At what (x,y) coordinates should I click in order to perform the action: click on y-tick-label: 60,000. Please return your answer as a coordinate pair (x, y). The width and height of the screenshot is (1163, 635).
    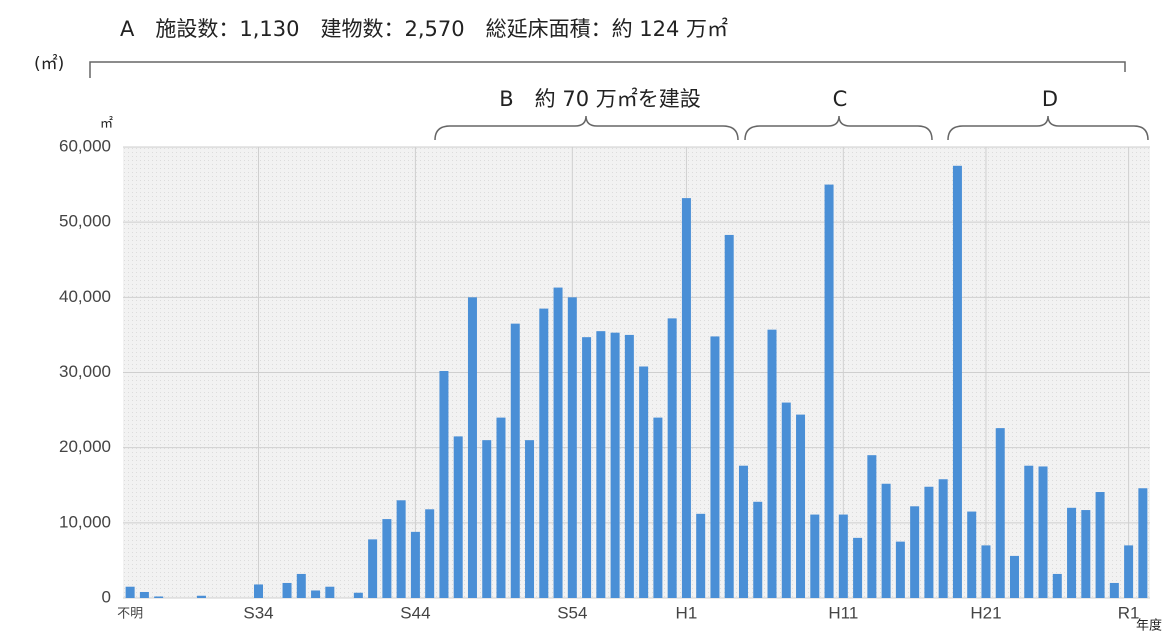
    Looking at the image, I should click on (85, 145).